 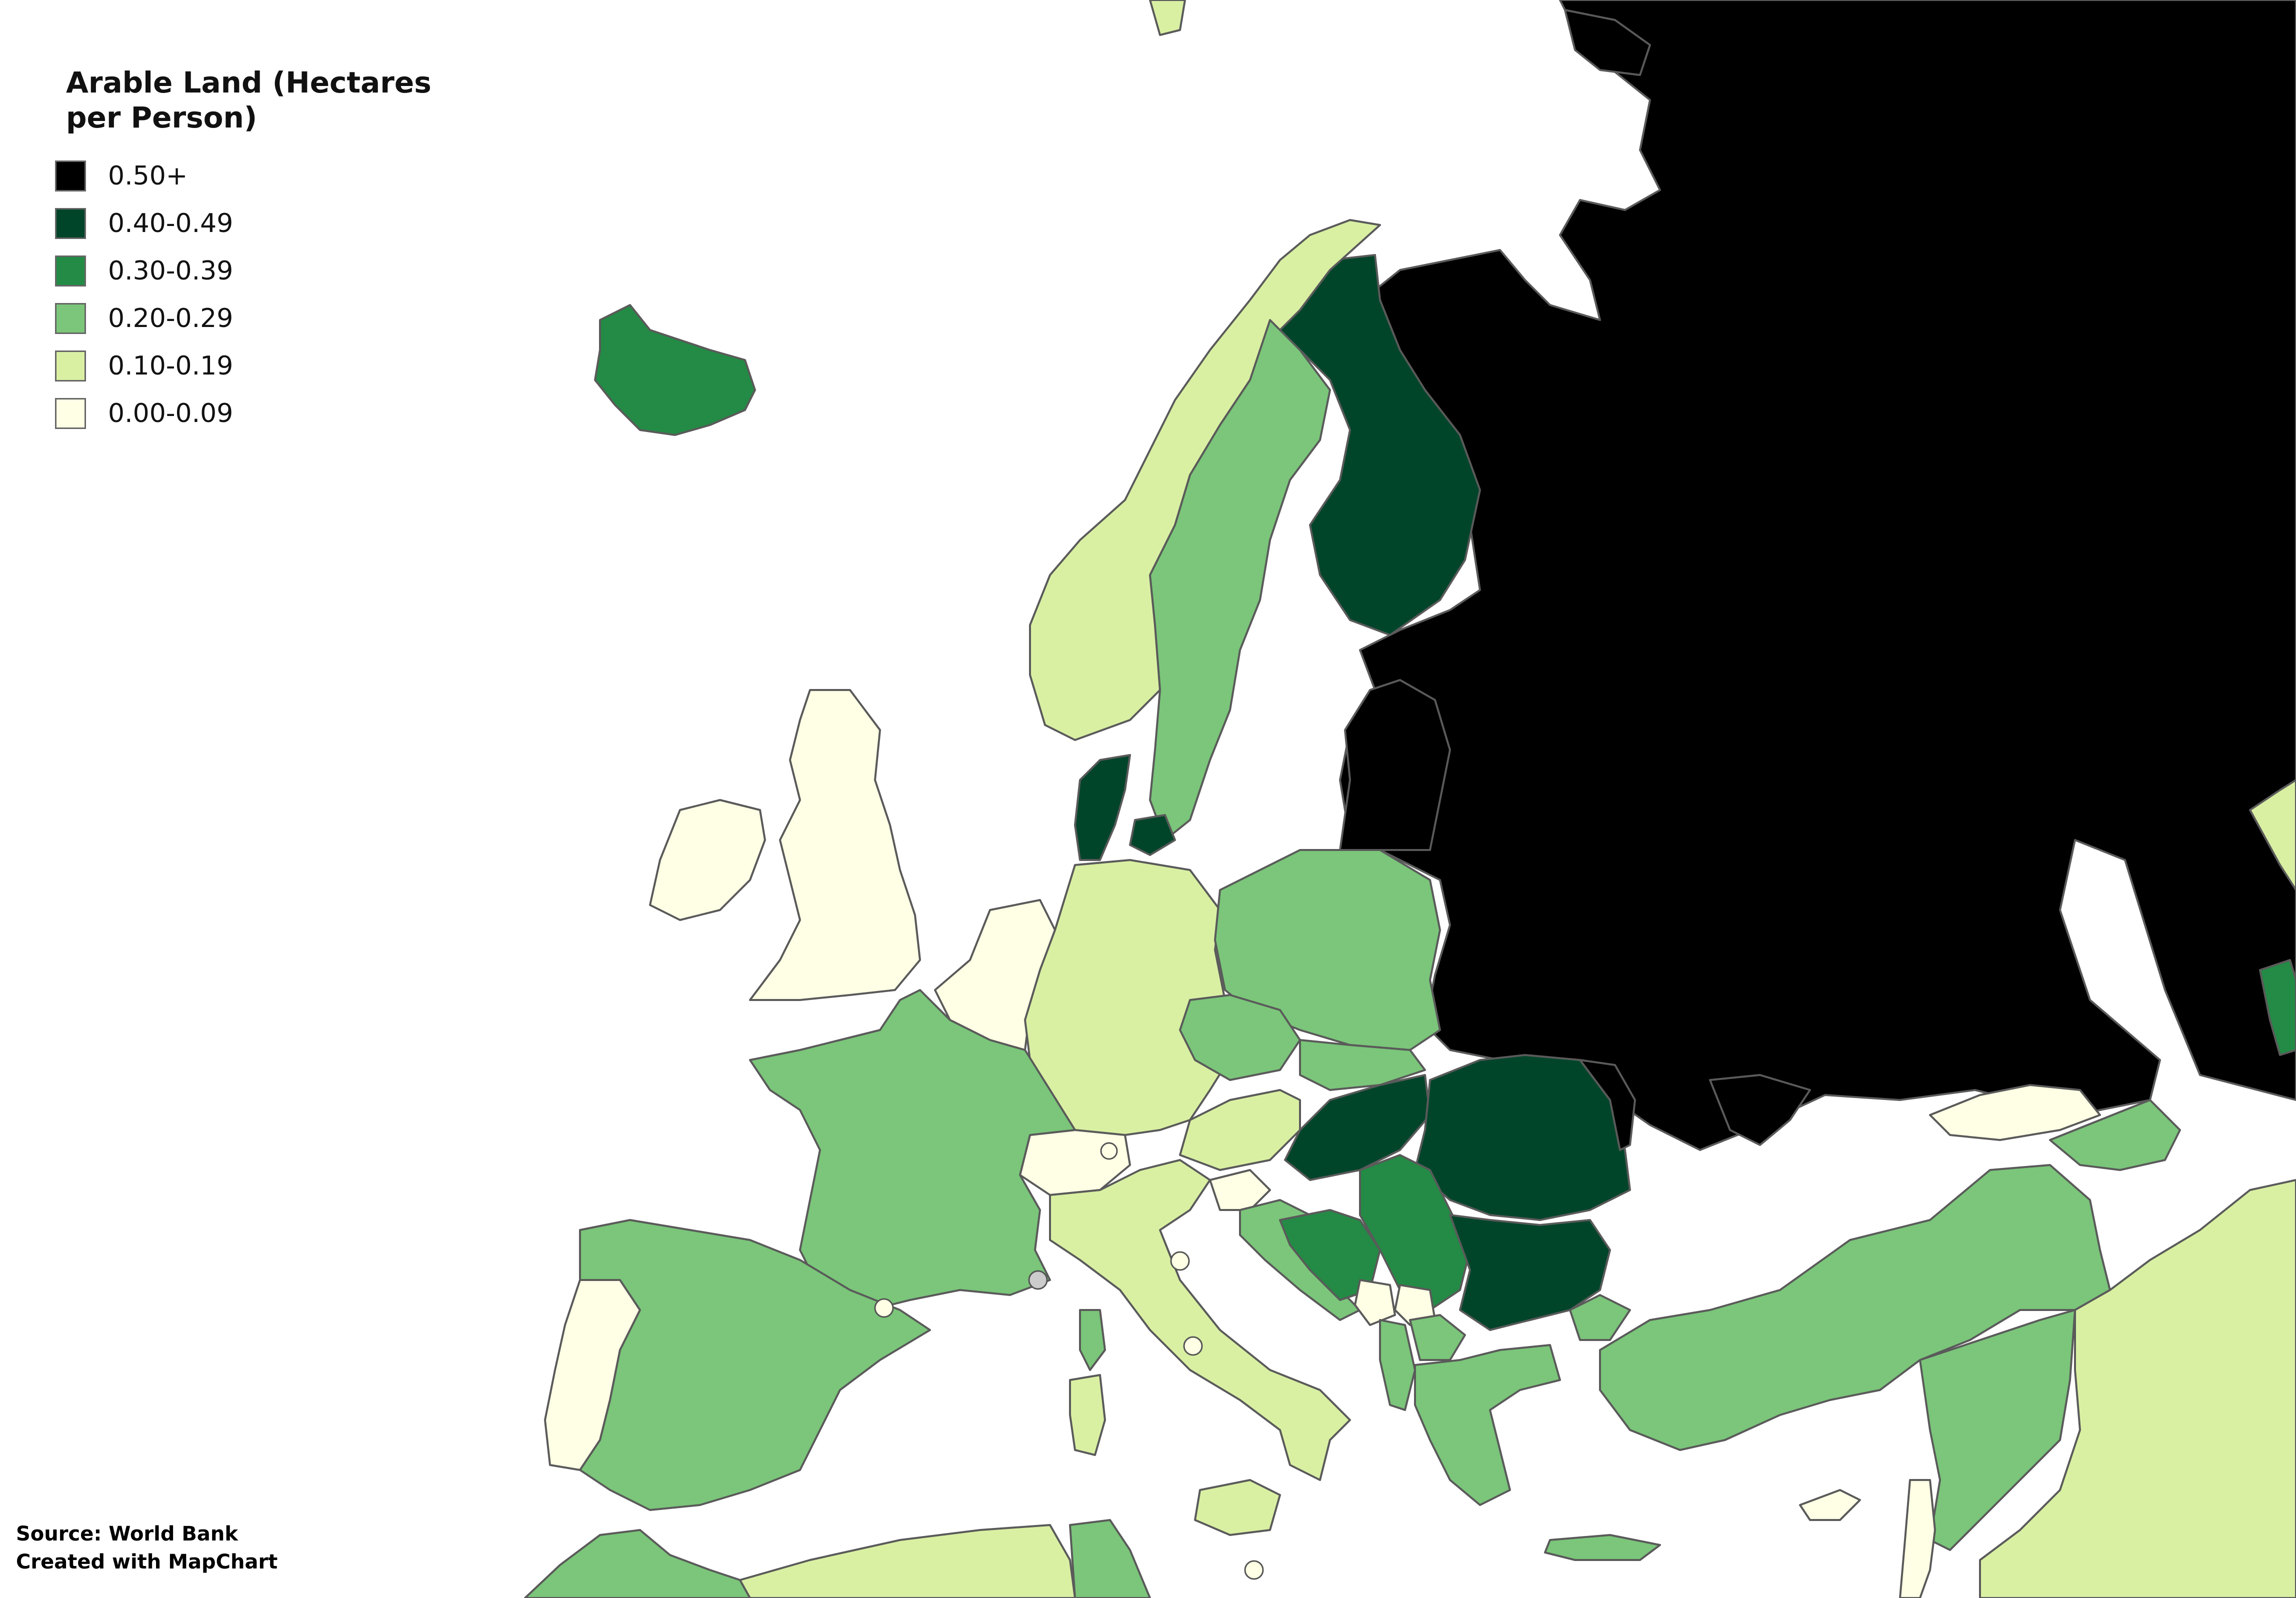 What do you see at coordinates (275, 176) in the screenshot?
I see `legend-entry: 0.50+` at bounding box center [275, 176].